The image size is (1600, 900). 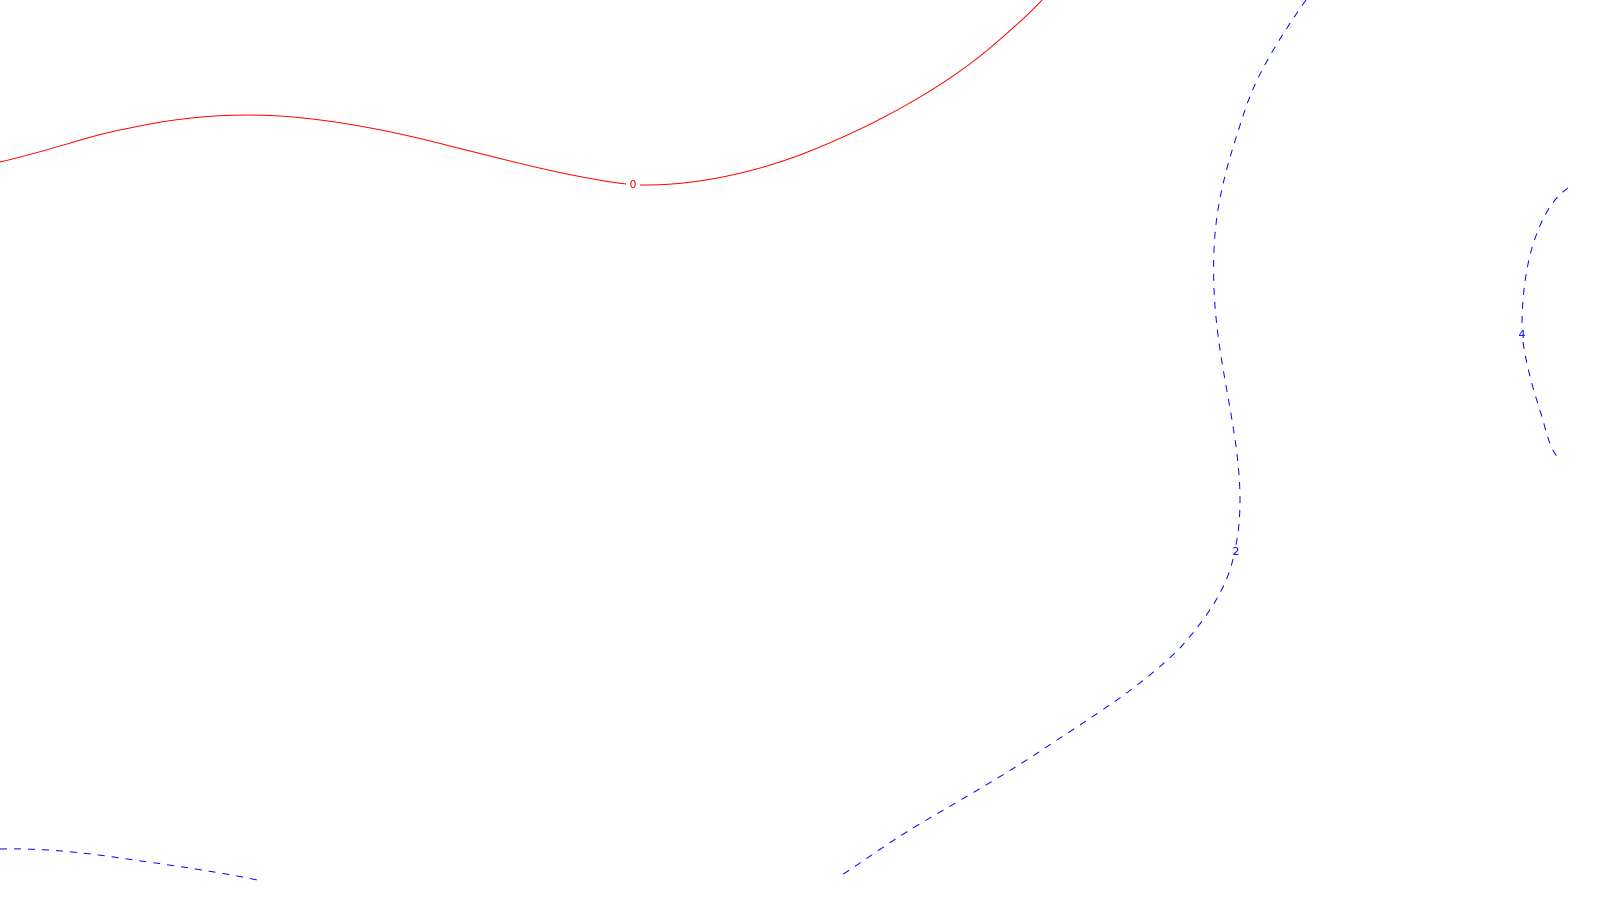 I want to click on contour-label-0: 0, so click(x=633, y=184).